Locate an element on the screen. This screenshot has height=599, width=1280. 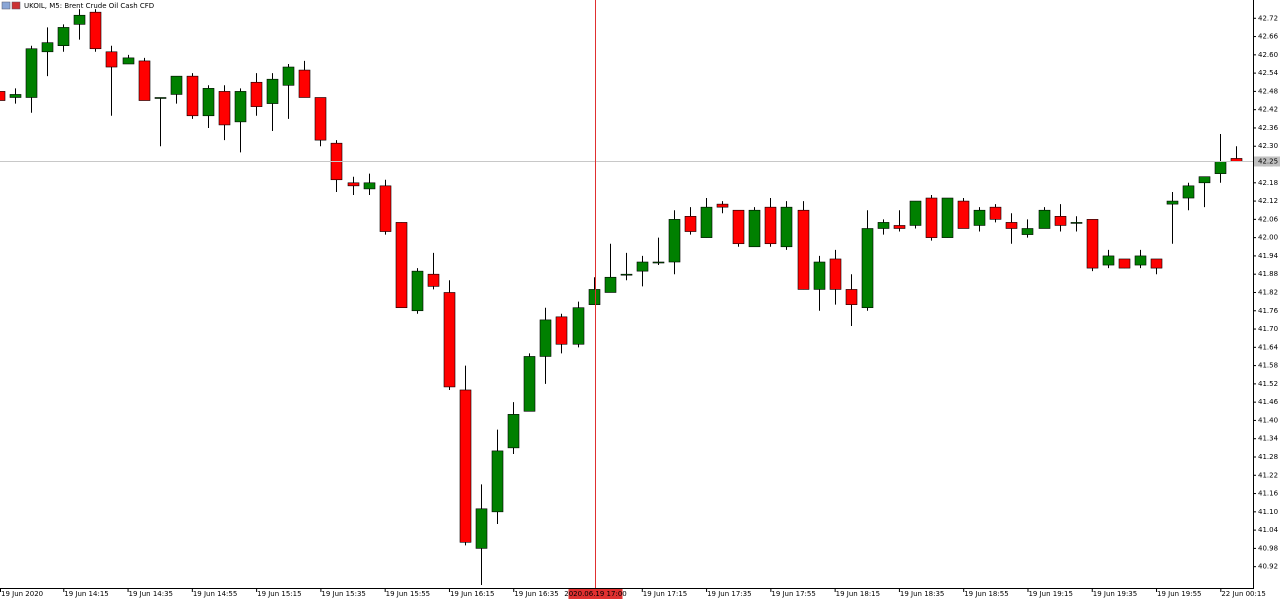
y-tick-label: 42.30 is located at coordinates (1268, 146).